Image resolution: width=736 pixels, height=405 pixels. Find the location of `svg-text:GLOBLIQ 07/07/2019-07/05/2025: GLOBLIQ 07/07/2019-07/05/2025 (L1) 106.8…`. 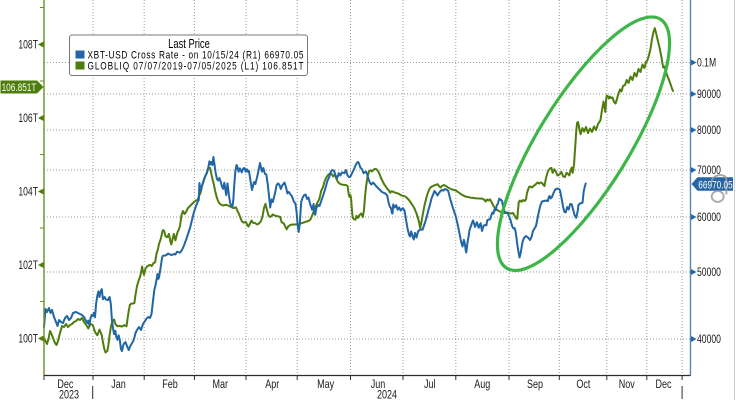

svg-text:GLOBLIQ 07/07/2019-07/05/2025: GLOBLIQ 07/07/2019-07/05/2025 (L1) 106.8… is located at coordinates (196, 66).